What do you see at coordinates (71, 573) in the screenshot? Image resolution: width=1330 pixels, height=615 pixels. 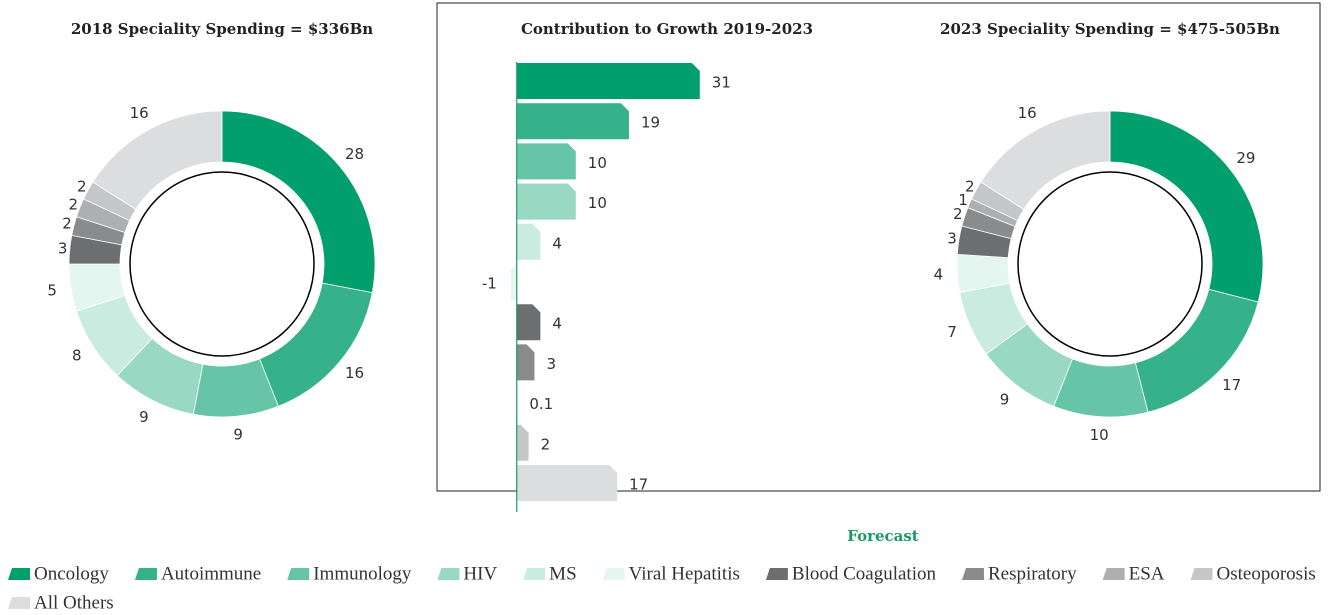 I see `legend-label: Oncology` at bounding box center [71, 573].